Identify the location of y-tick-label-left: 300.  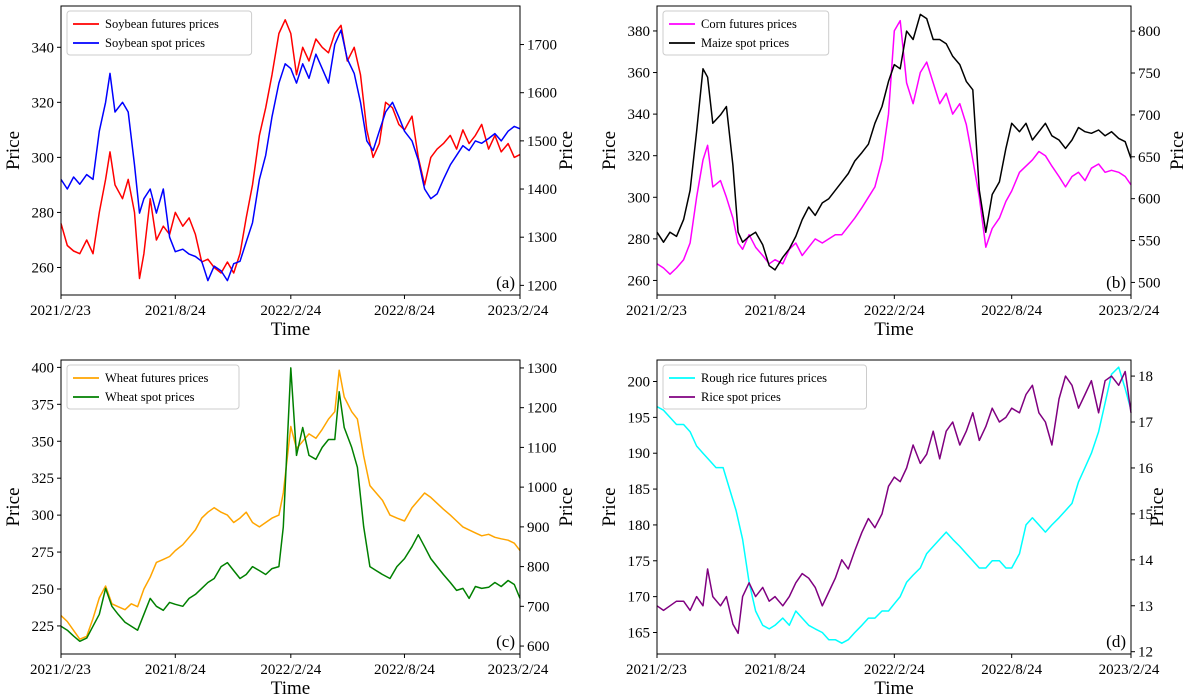
(639, 198).